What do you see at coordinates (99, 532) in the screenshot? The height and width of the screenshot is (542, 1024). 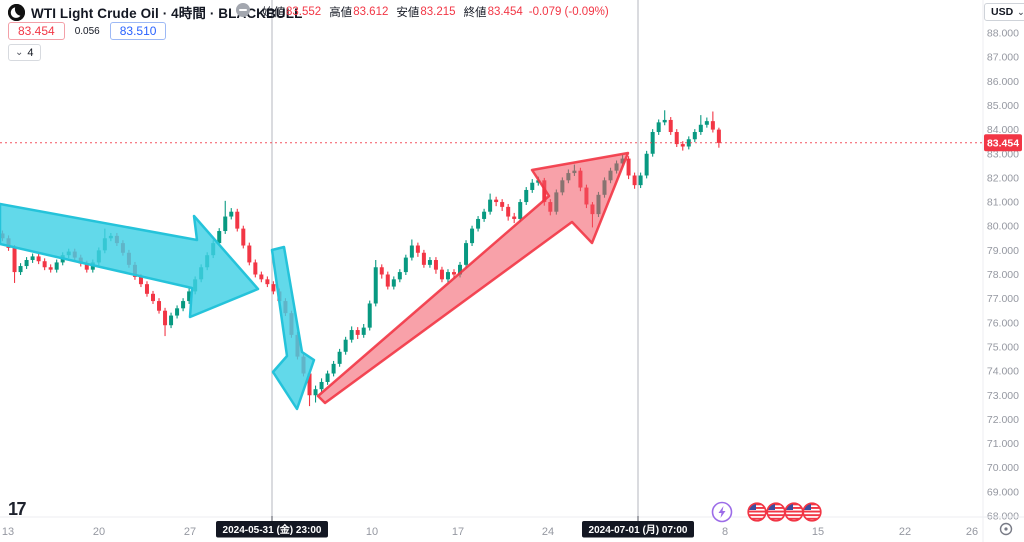 I see `time-tick-label: 20` at bounding box center [99, 532].